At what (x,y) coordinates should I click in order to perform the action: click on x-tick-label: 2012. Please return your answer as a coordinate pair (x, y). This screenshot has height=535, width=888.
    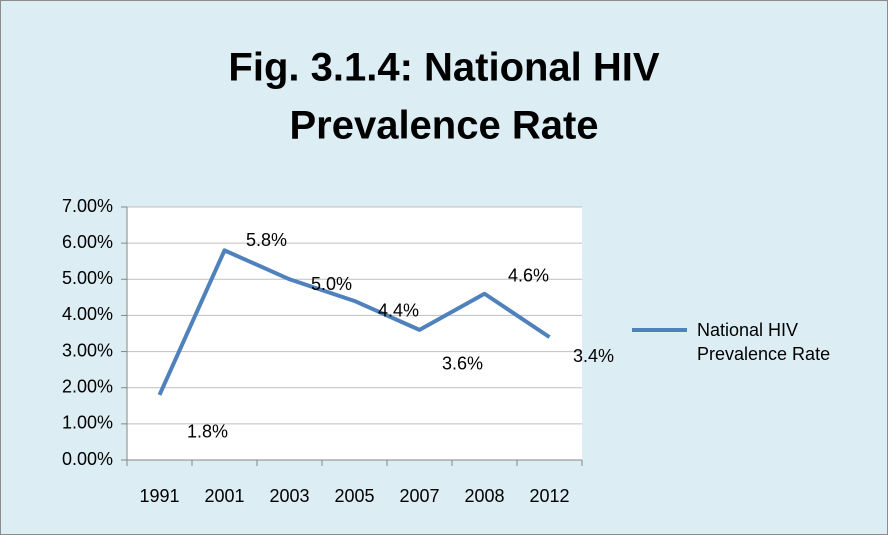
    Looking at the image, I should click on (549, 496).